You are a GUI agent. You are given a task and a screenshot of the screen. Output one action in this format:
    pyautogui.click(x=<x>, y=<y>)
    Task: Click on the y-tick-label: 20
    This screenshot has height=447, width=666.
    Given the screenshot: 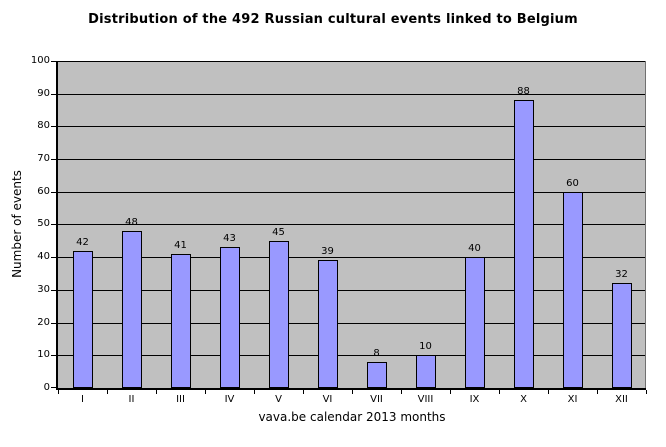 What is the action you would take?
    pyautogui.click(x=43, y=322)
    